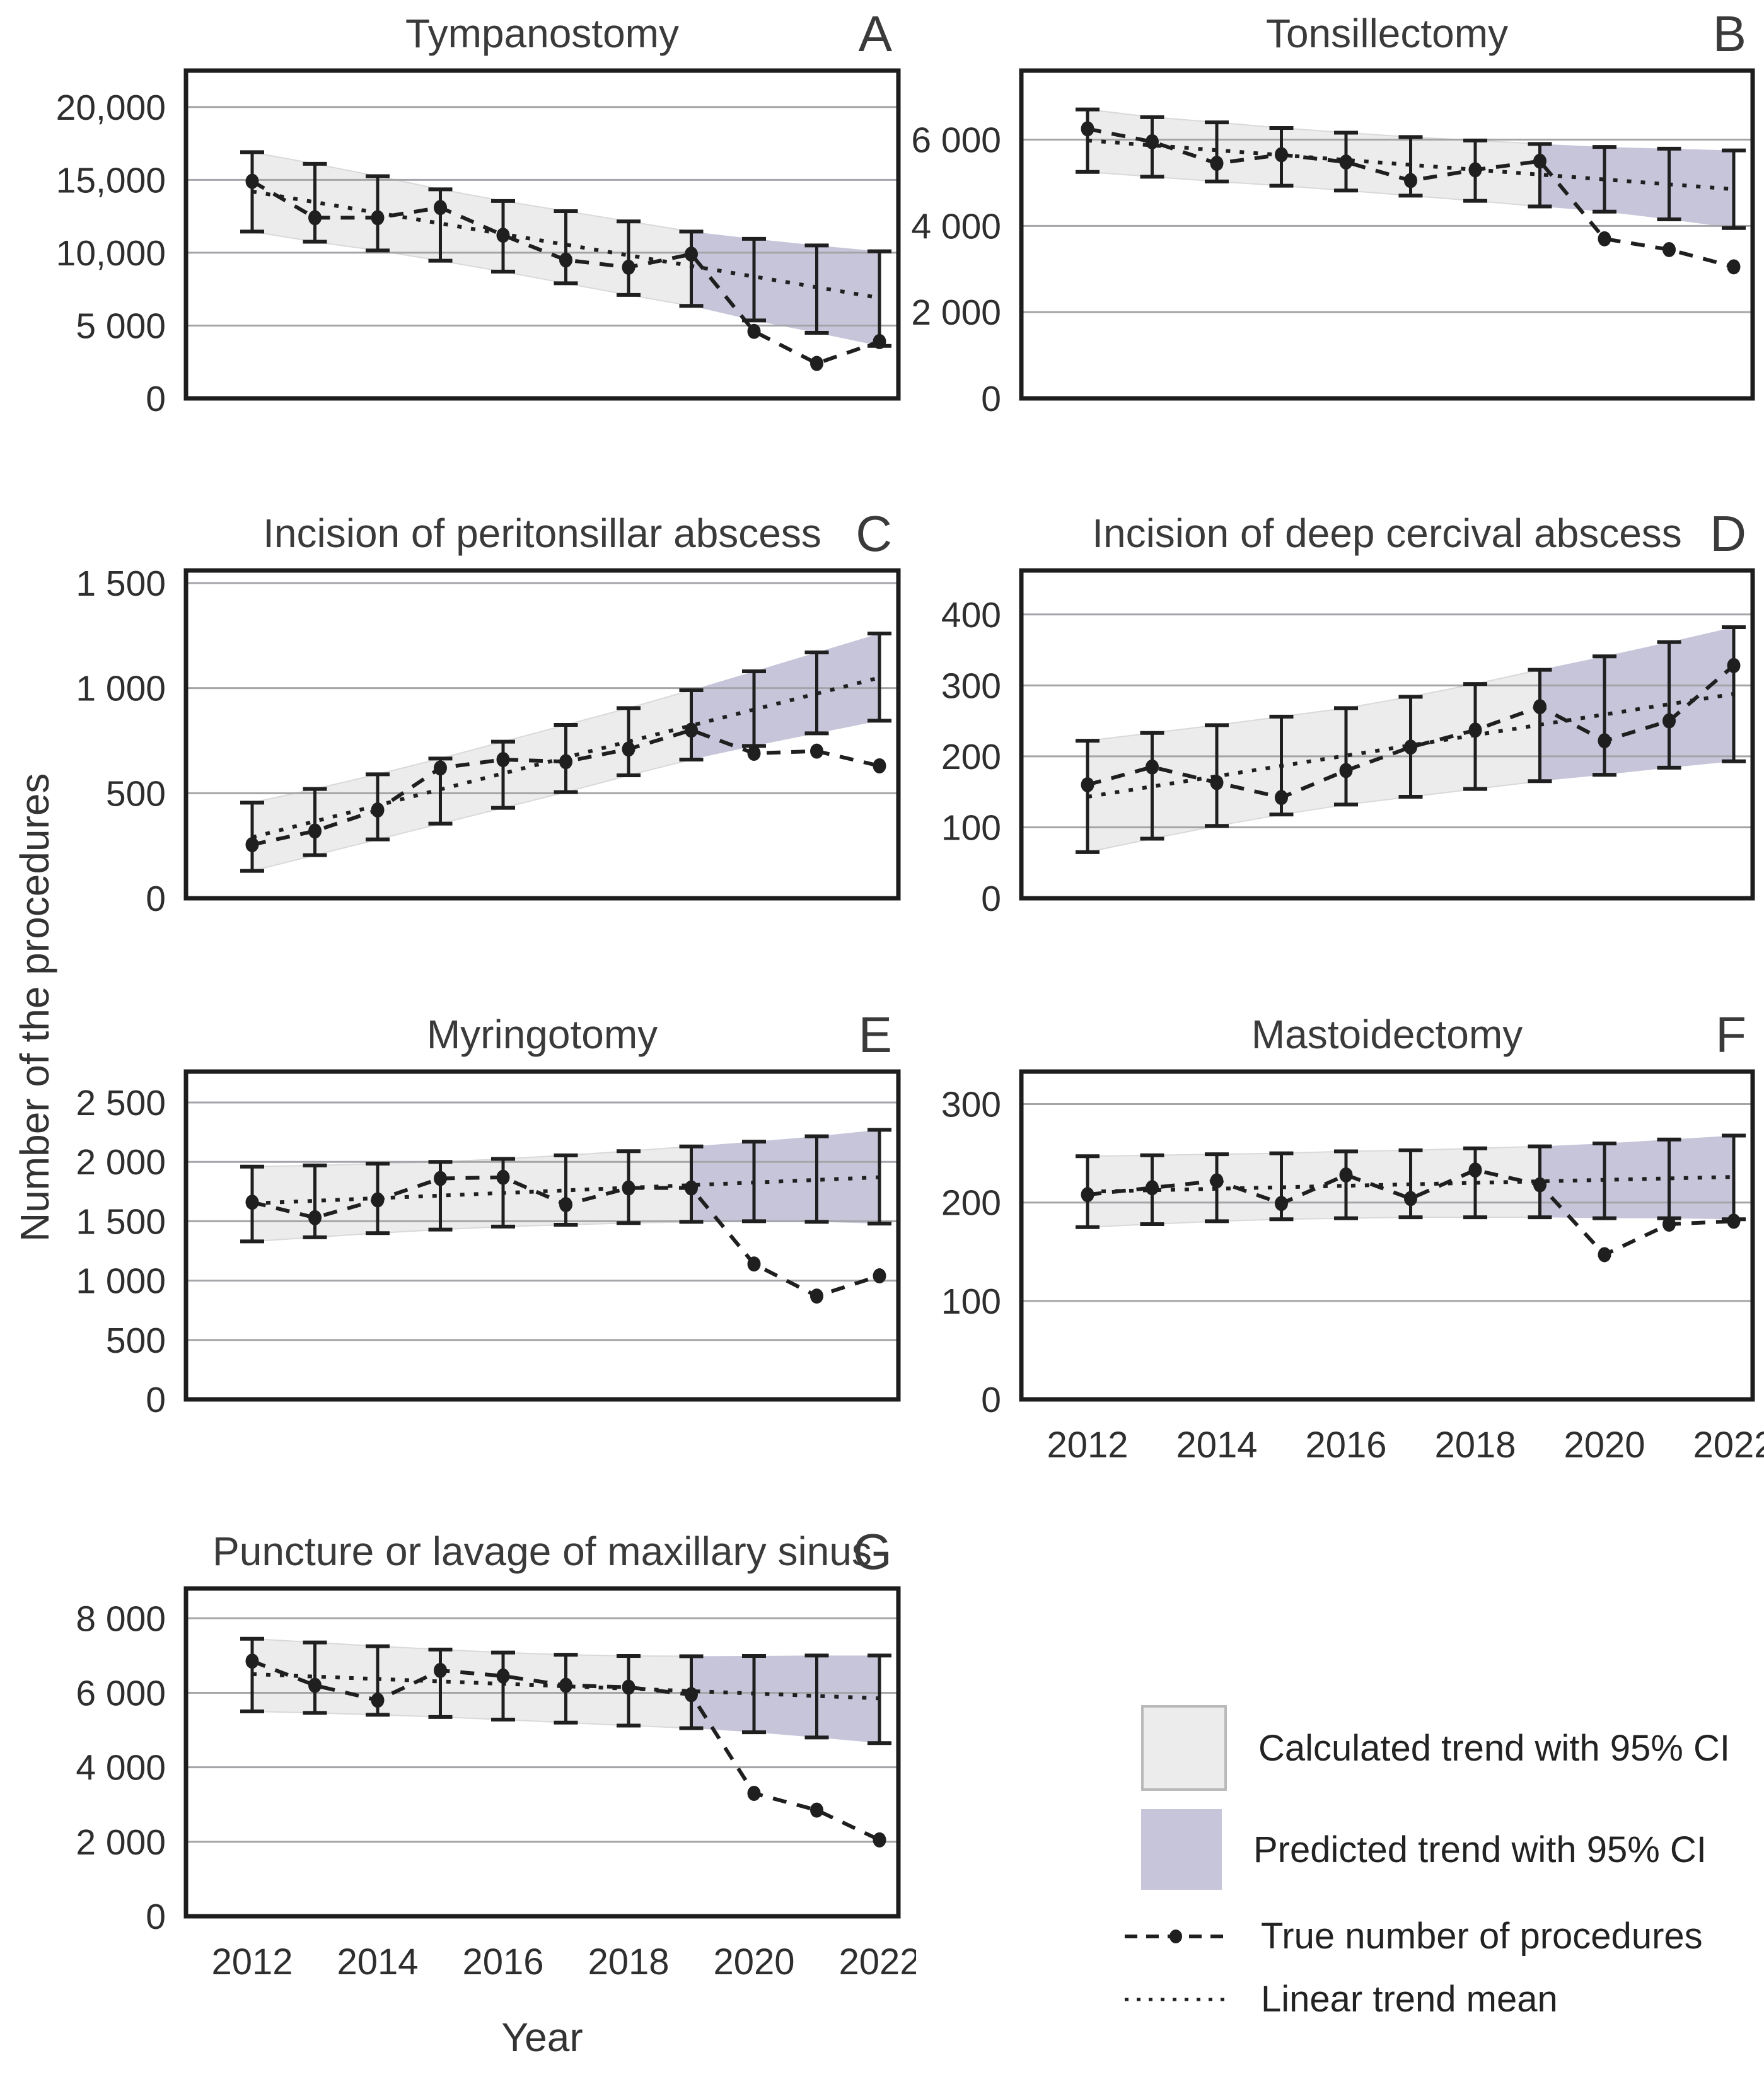 Image resolution: width=1764 pixels, height=2077 pixels. I want to click on y-tick-label: 500, so click(136, 794).